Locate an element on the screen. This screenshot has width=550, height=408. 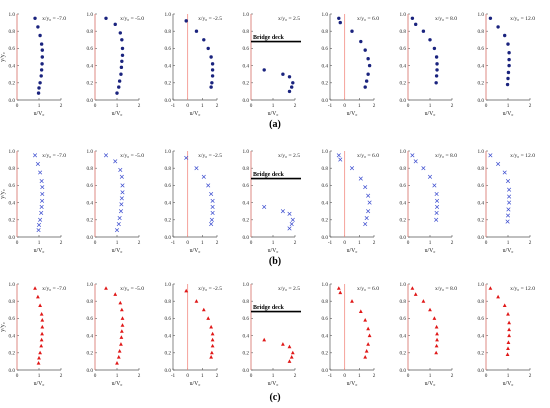
station-label: x/y₀ = 2.5 is located at coordinates (289, 19).